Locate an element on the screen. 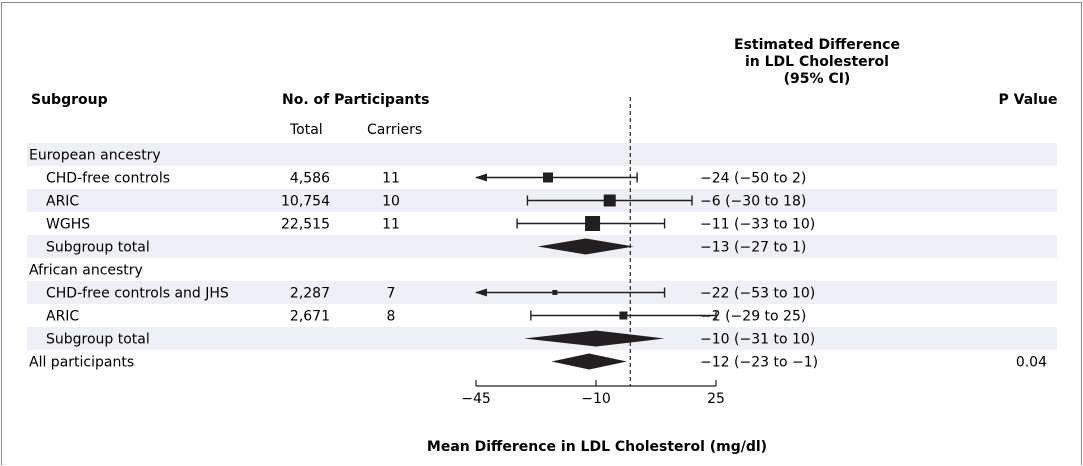  row-ci-text: −22 (−53 to 10) is located at coordinates (757, 294).